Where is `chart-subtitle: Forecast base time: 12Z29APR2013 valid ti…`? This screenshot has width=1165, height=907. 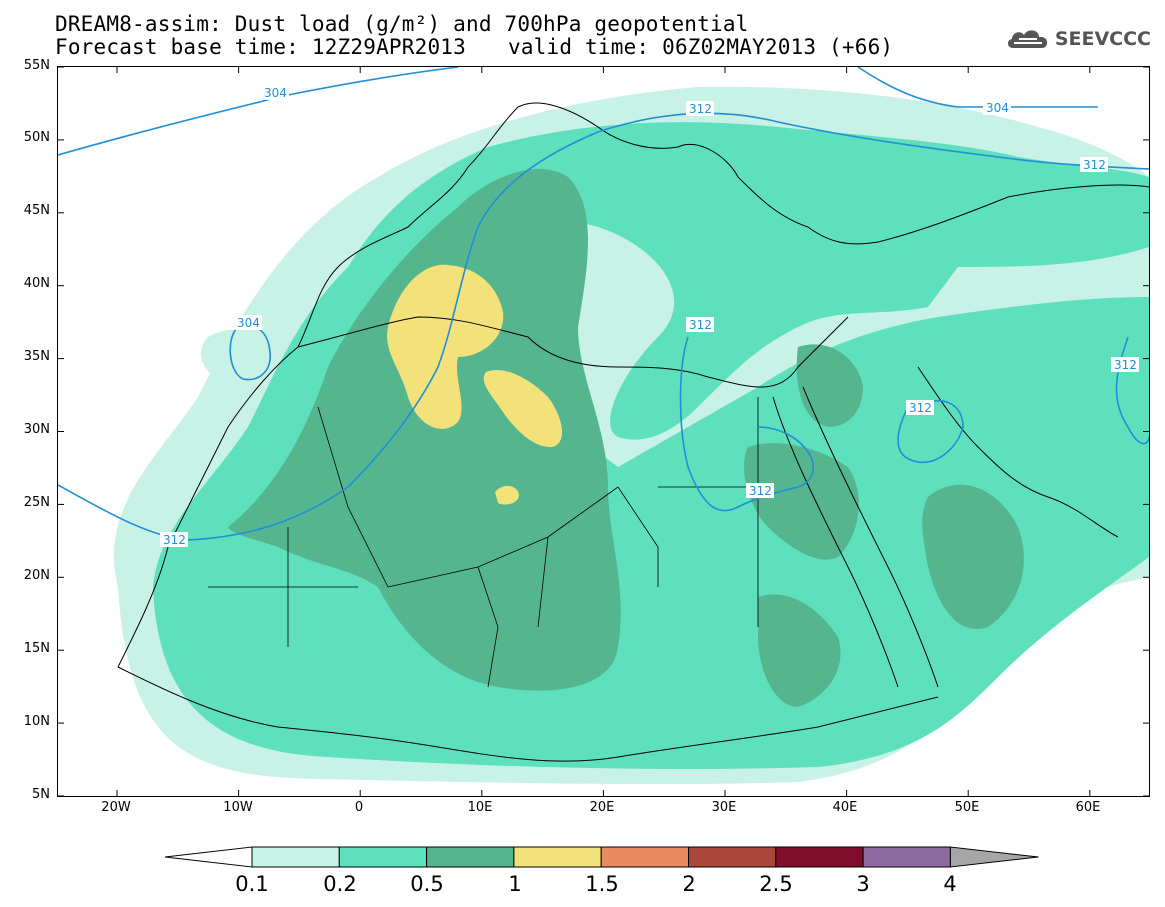 chart-subtitle: Forecast base time: 12Z29APR2013 valid ti… is located at coordinates (474, 47).